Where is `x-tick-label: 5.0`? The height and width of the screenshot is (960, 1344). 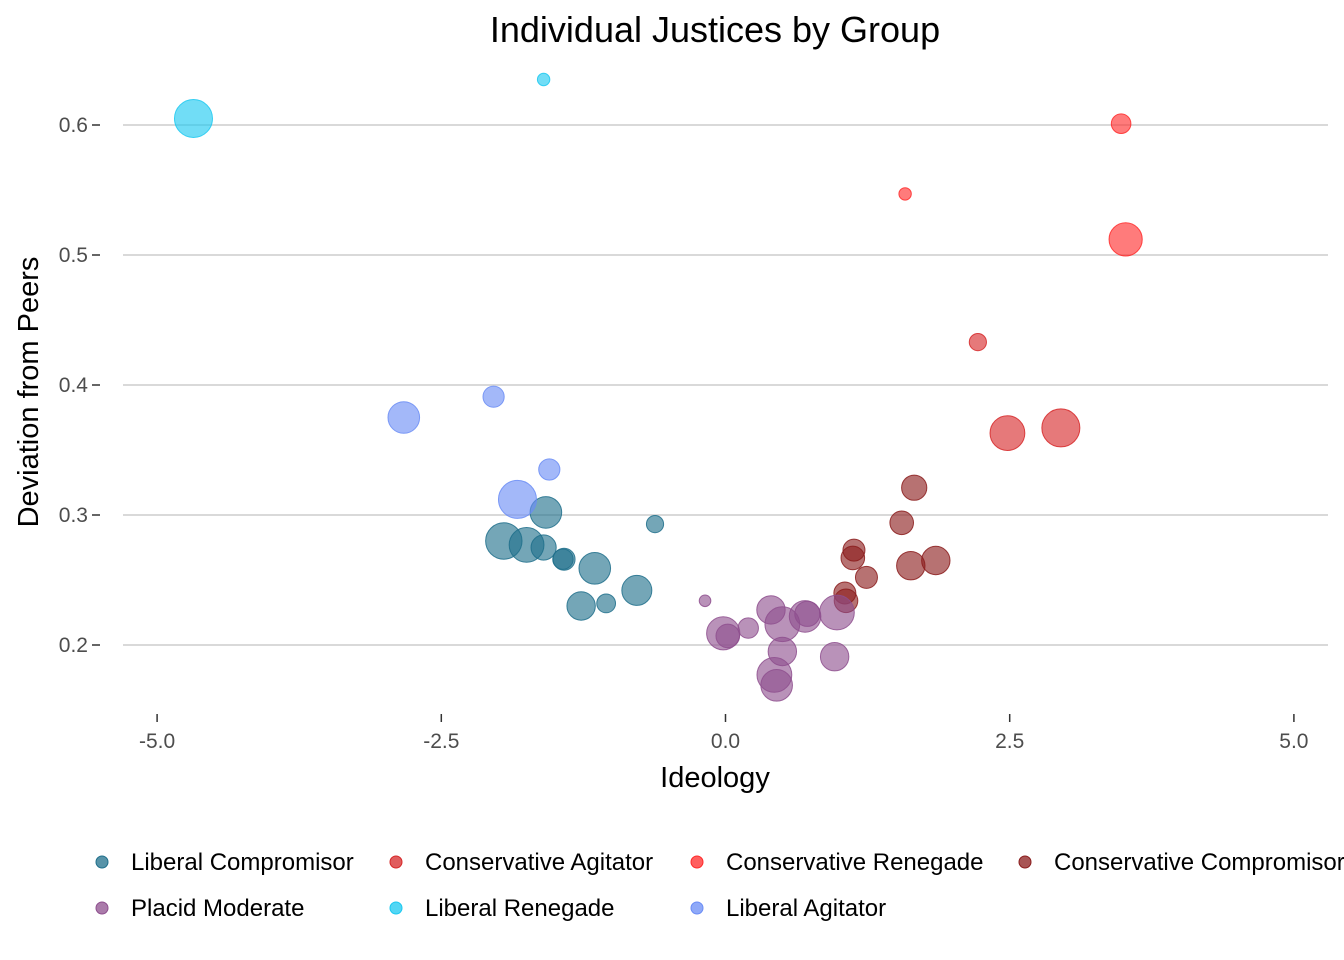
x-tick-label: 5.0 is located at coordinates (1293, 741).